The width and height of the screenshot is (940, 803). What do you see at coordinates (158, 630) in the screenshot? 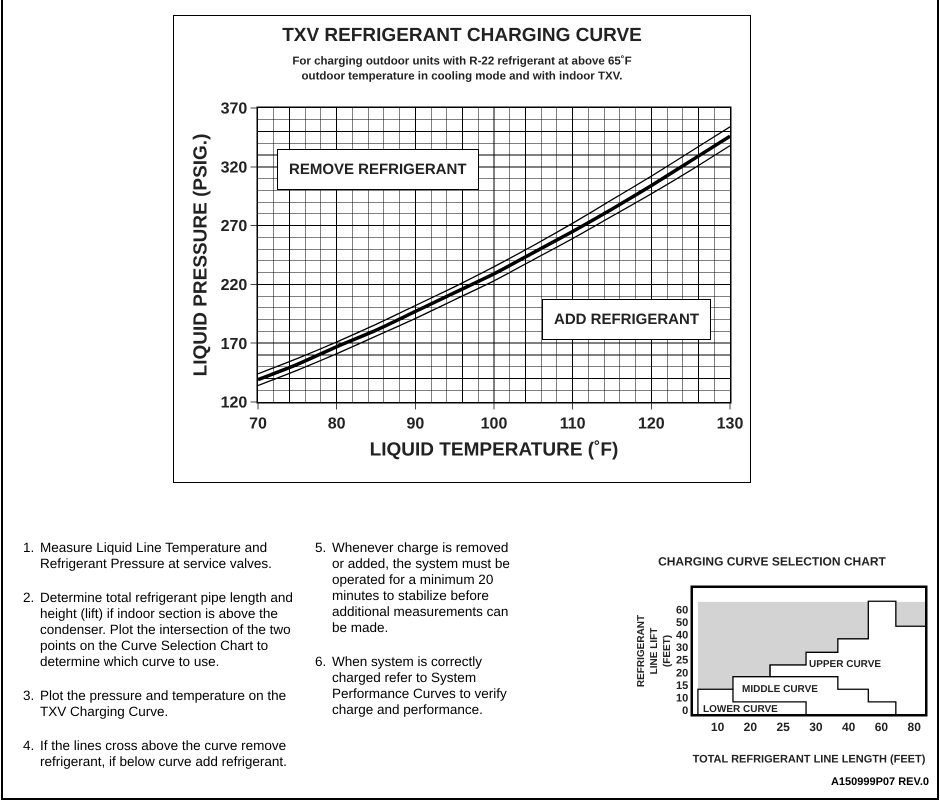
I see `text: 2. Determine total refrigerant pipe length and height (lift) if indoor section is above the condenser. Plot the intersection of the two points on the Curve Selection Chart to determine which curve to use.` at bounding box center [158, 630].